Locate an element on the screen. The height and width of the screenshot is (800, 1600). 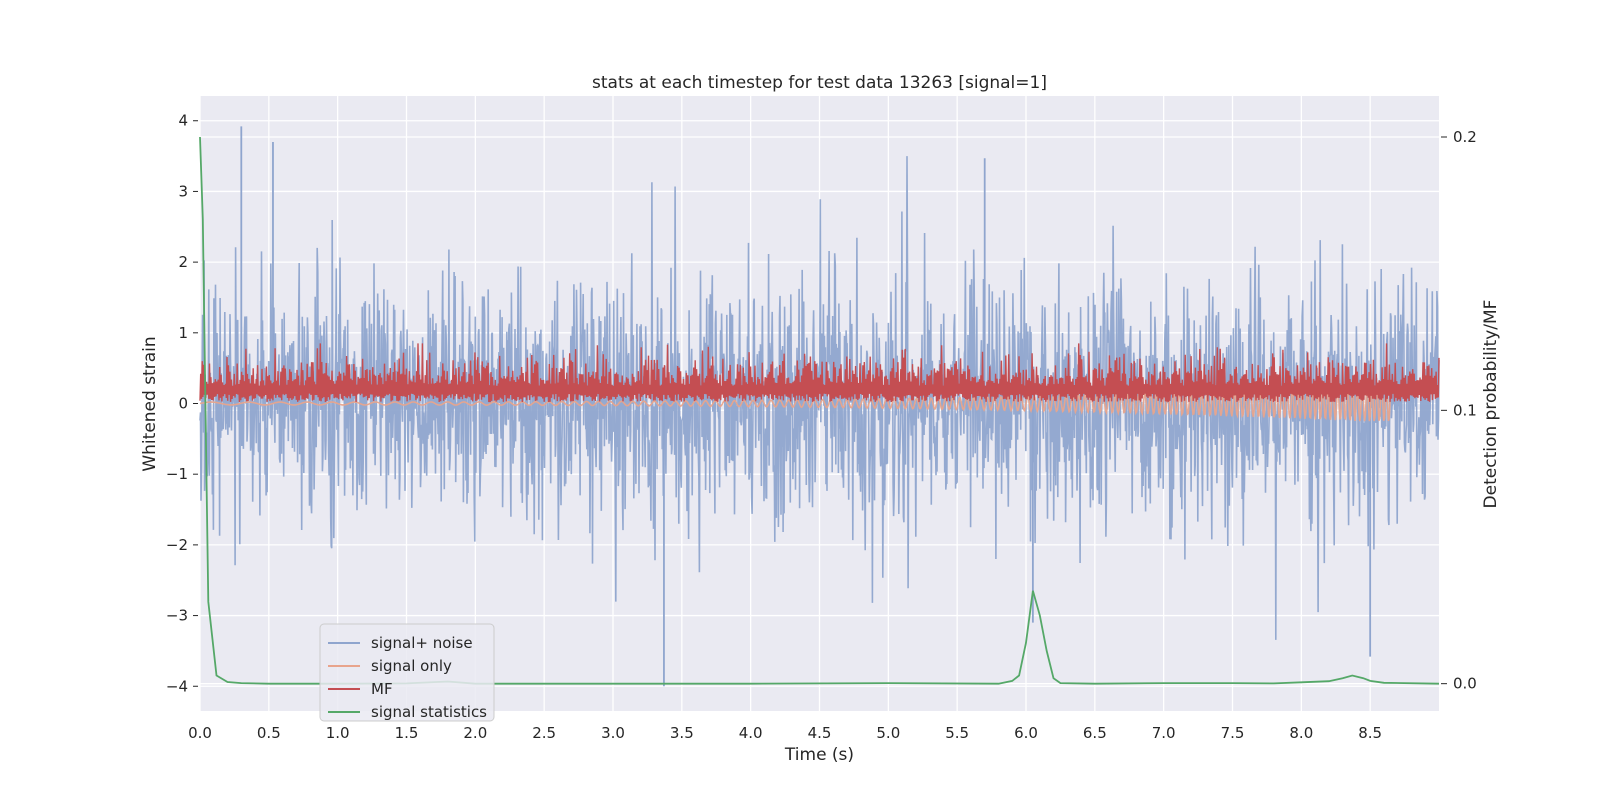
x-tick-label: 2.0 is located at coordinates (475, 733).